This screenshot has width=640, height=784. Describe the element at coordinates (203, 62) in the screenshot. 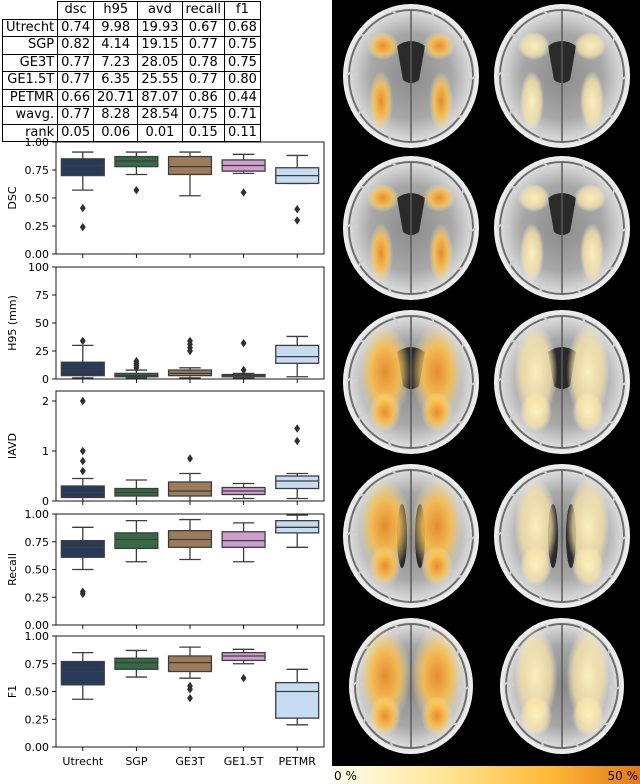

I see `table-cell: 0.78` at that location.